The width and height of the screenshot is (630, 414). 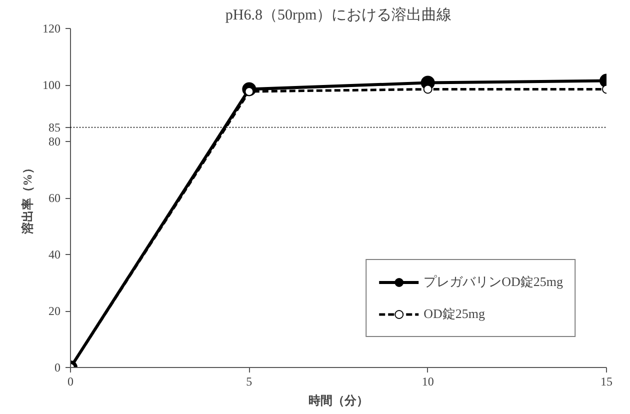 What do you see at coordinates (493, 282) in the screenshot?
I see `legend-label: プレガバリンOD錠25mg` at bounding box center [493, 282].